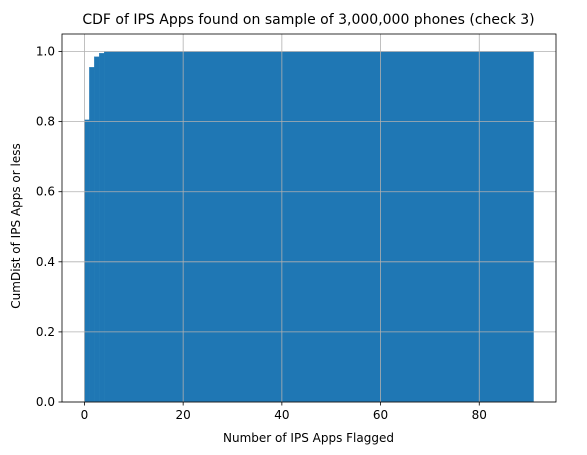 Image resolution: width=587 pixels, height=455 pixels. What do you see at coordinates (183, 415) in the screenshot?
I see `x-tick-label-1: 20` at bounding box center [183, 415].